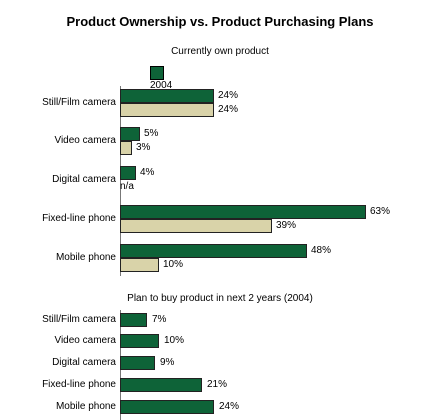 The width and height of the screenshot is (440, 420). Describe the element at coordinates (143, 147) in the screenshot. I see `value-label-1999-video-camera: 3%` at that location.